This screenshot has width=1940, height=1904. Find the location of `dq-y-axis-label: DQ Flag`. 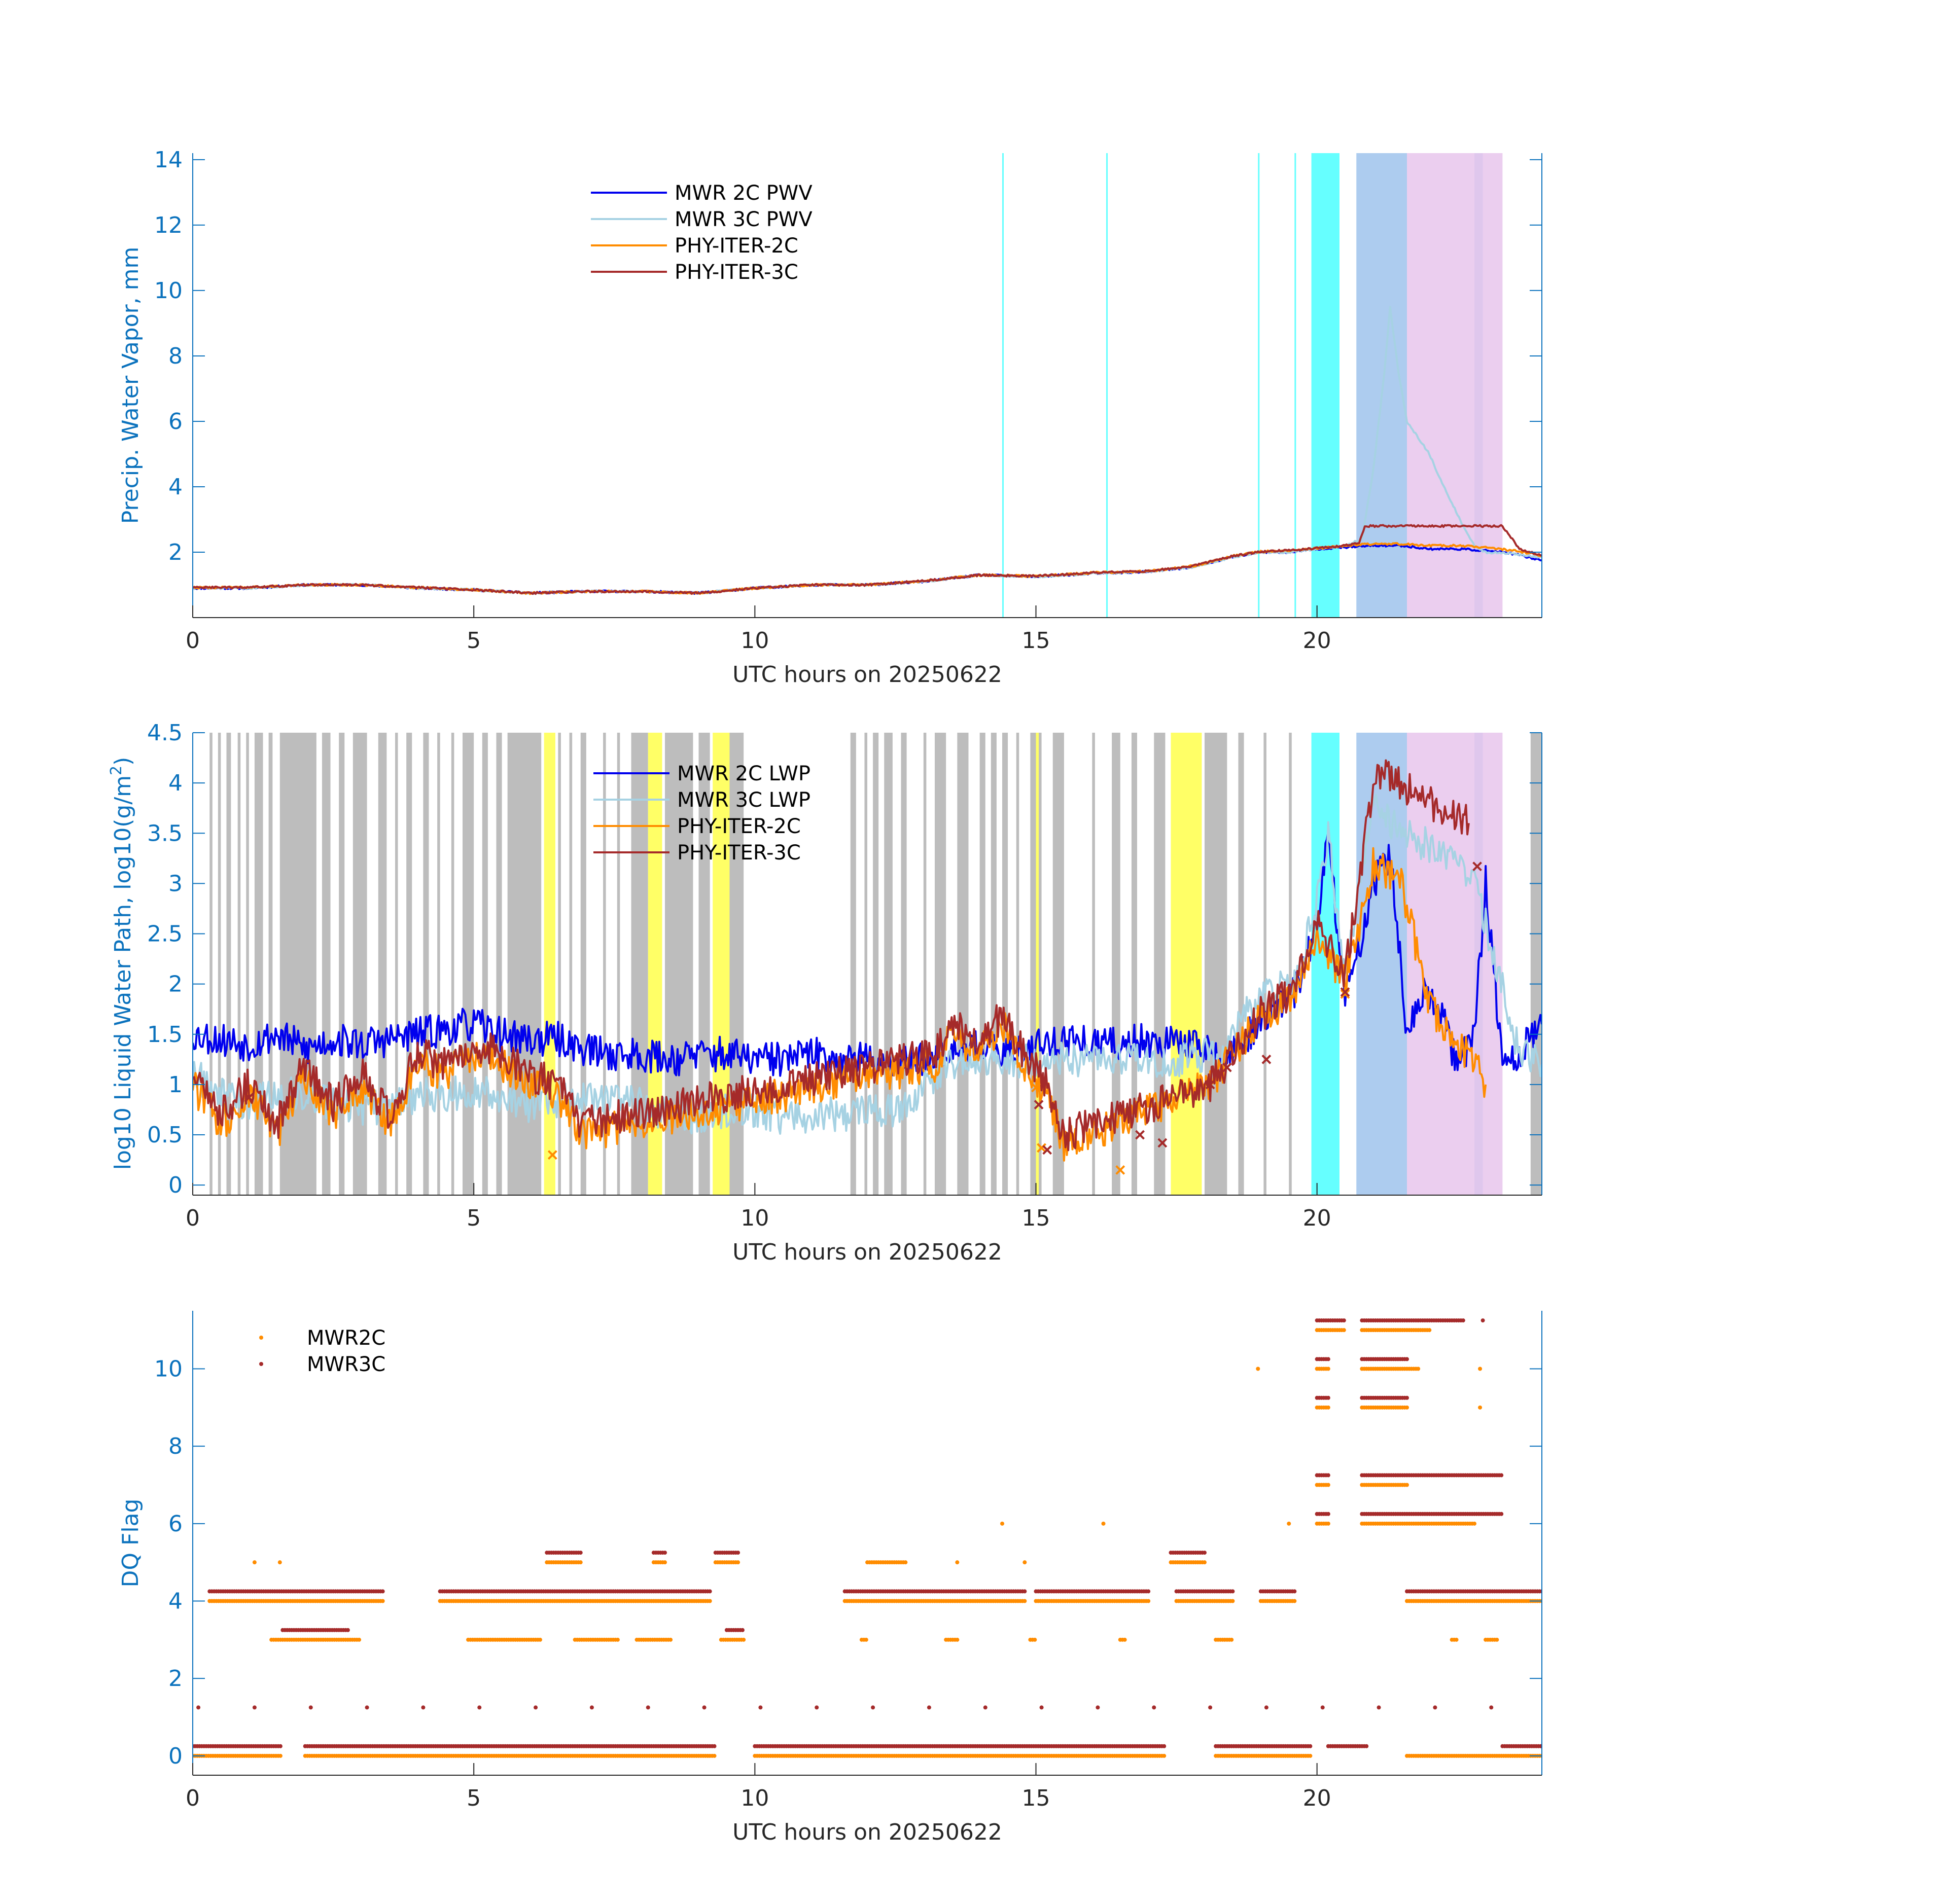

dq-y-axis-label: DQ Flag is located at coordinates (131, 1543).